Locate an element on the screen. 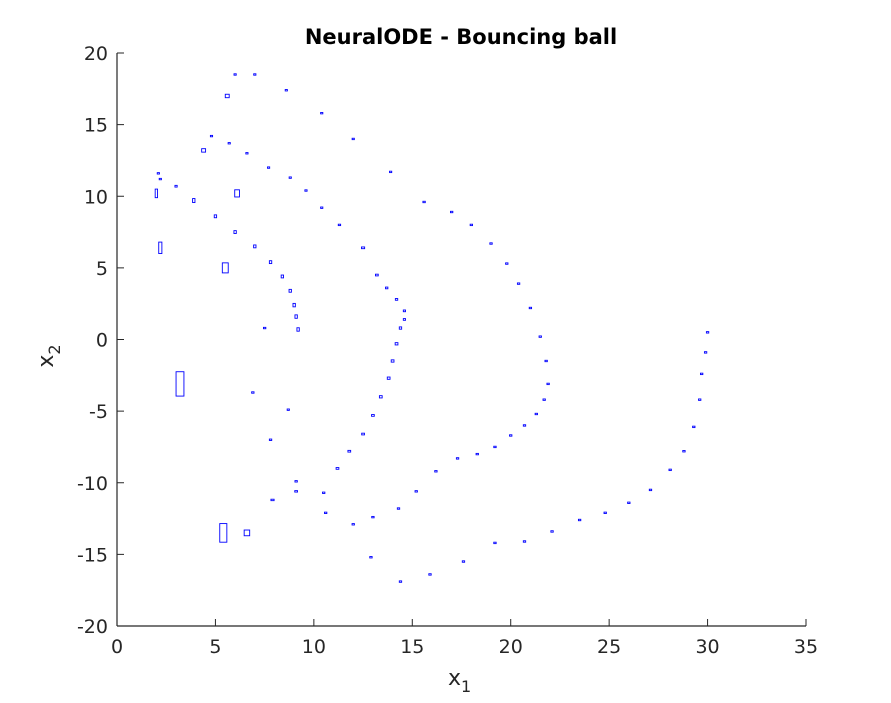 The width and height of the screenshot is (891, 703). y-tick-label: 20 is located at coordinates (96, 54).